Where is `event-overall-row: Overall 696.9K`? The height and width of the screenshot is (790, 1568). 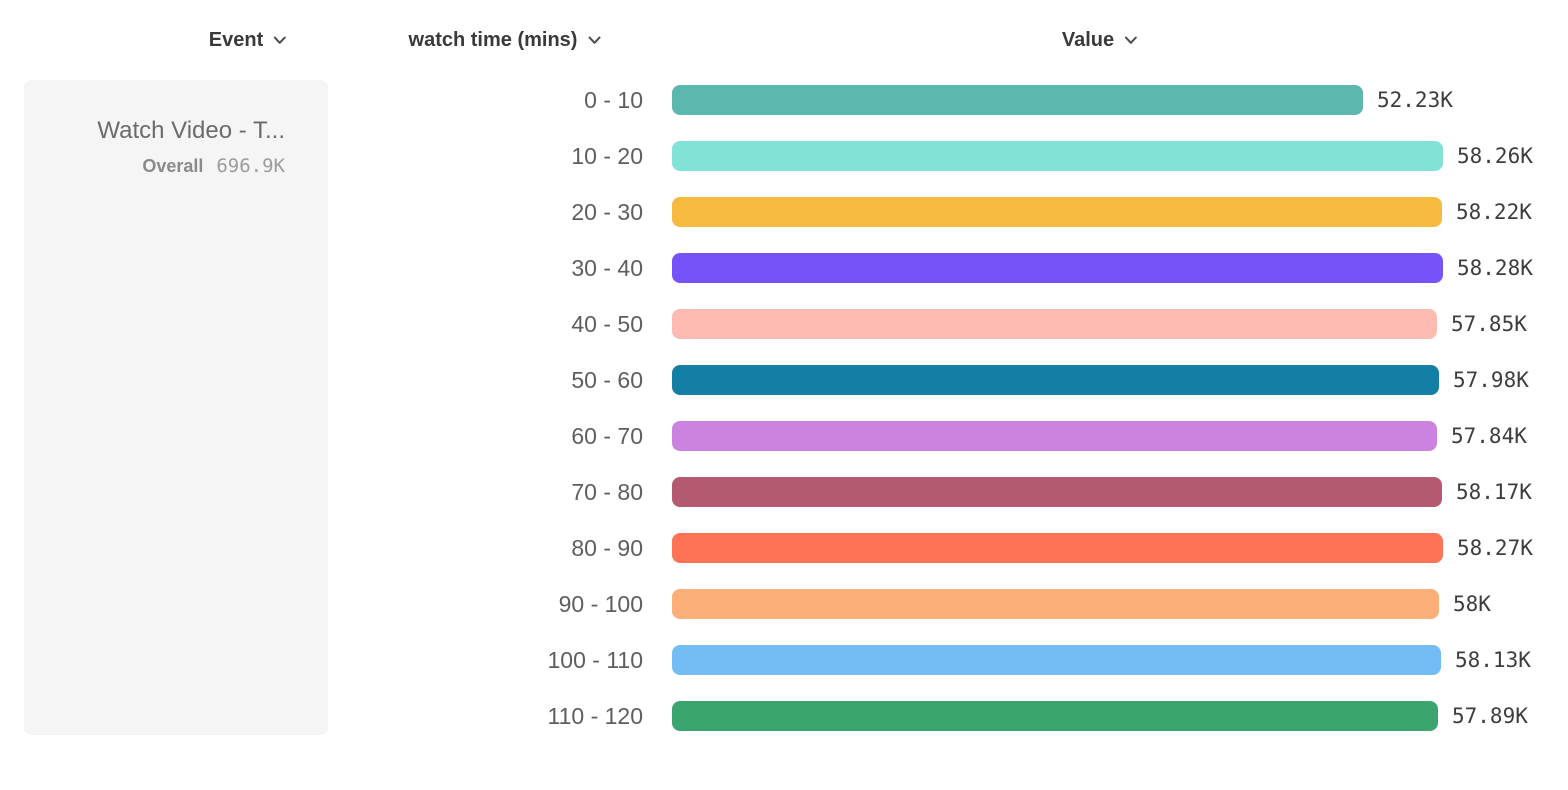
event-overall-row: Overall 696.9K is located at coordinates (164, 166).